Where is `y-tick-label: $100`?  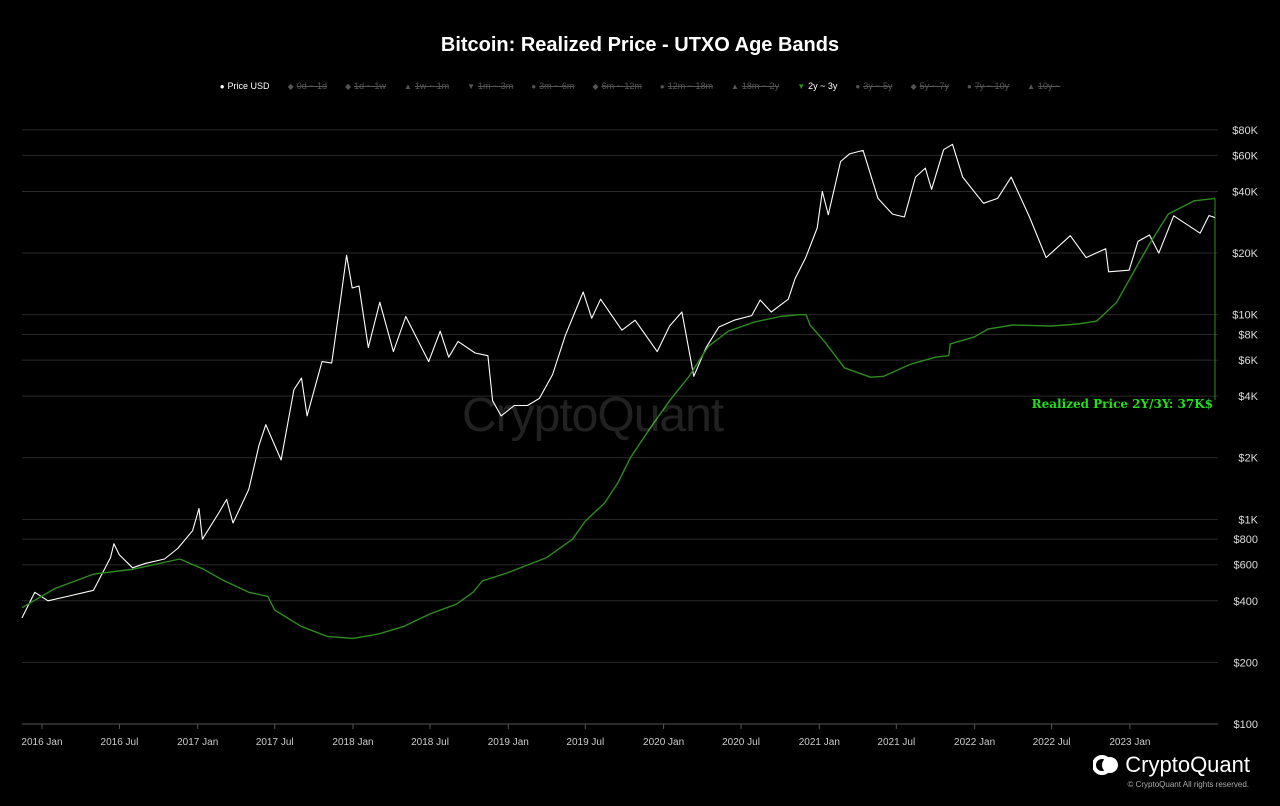
y-tick-label: $100 is located at coordinates (1246, 725).